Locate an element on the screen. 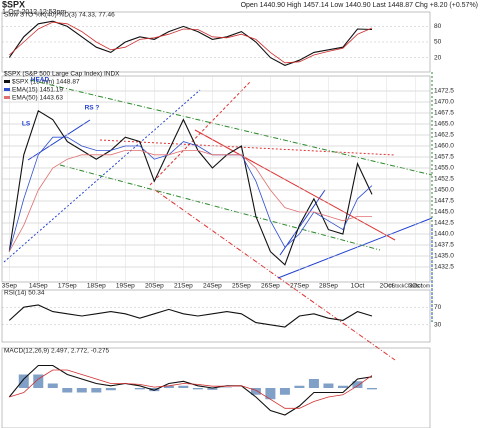  annotation: LS is located at coordinates (26, 124).